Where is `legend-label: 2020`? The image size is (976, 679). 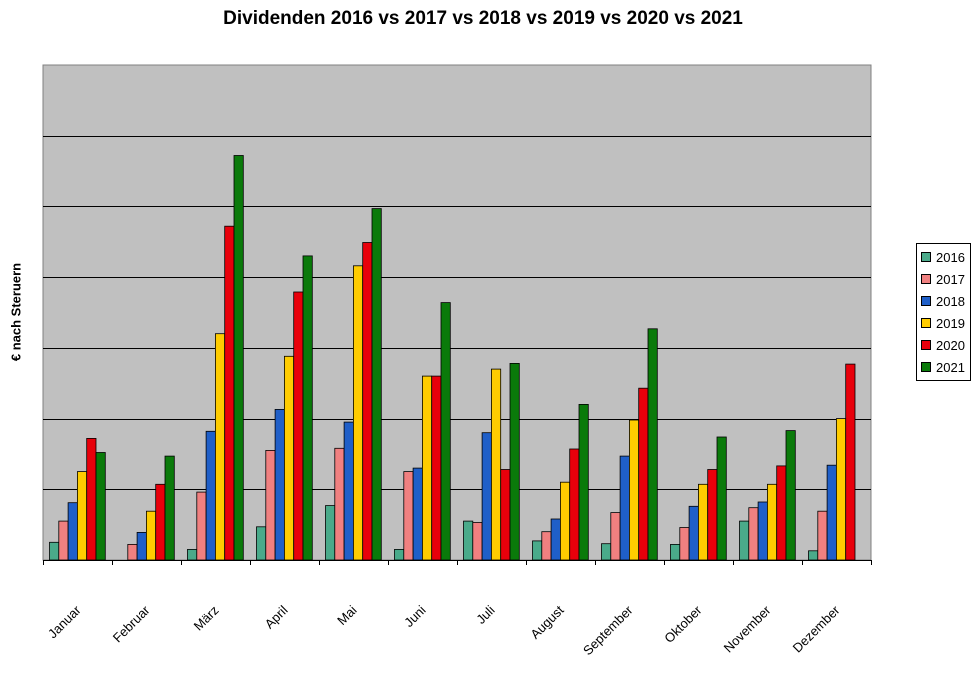
legend-label: 2020 is located at coordinates (950, 345).